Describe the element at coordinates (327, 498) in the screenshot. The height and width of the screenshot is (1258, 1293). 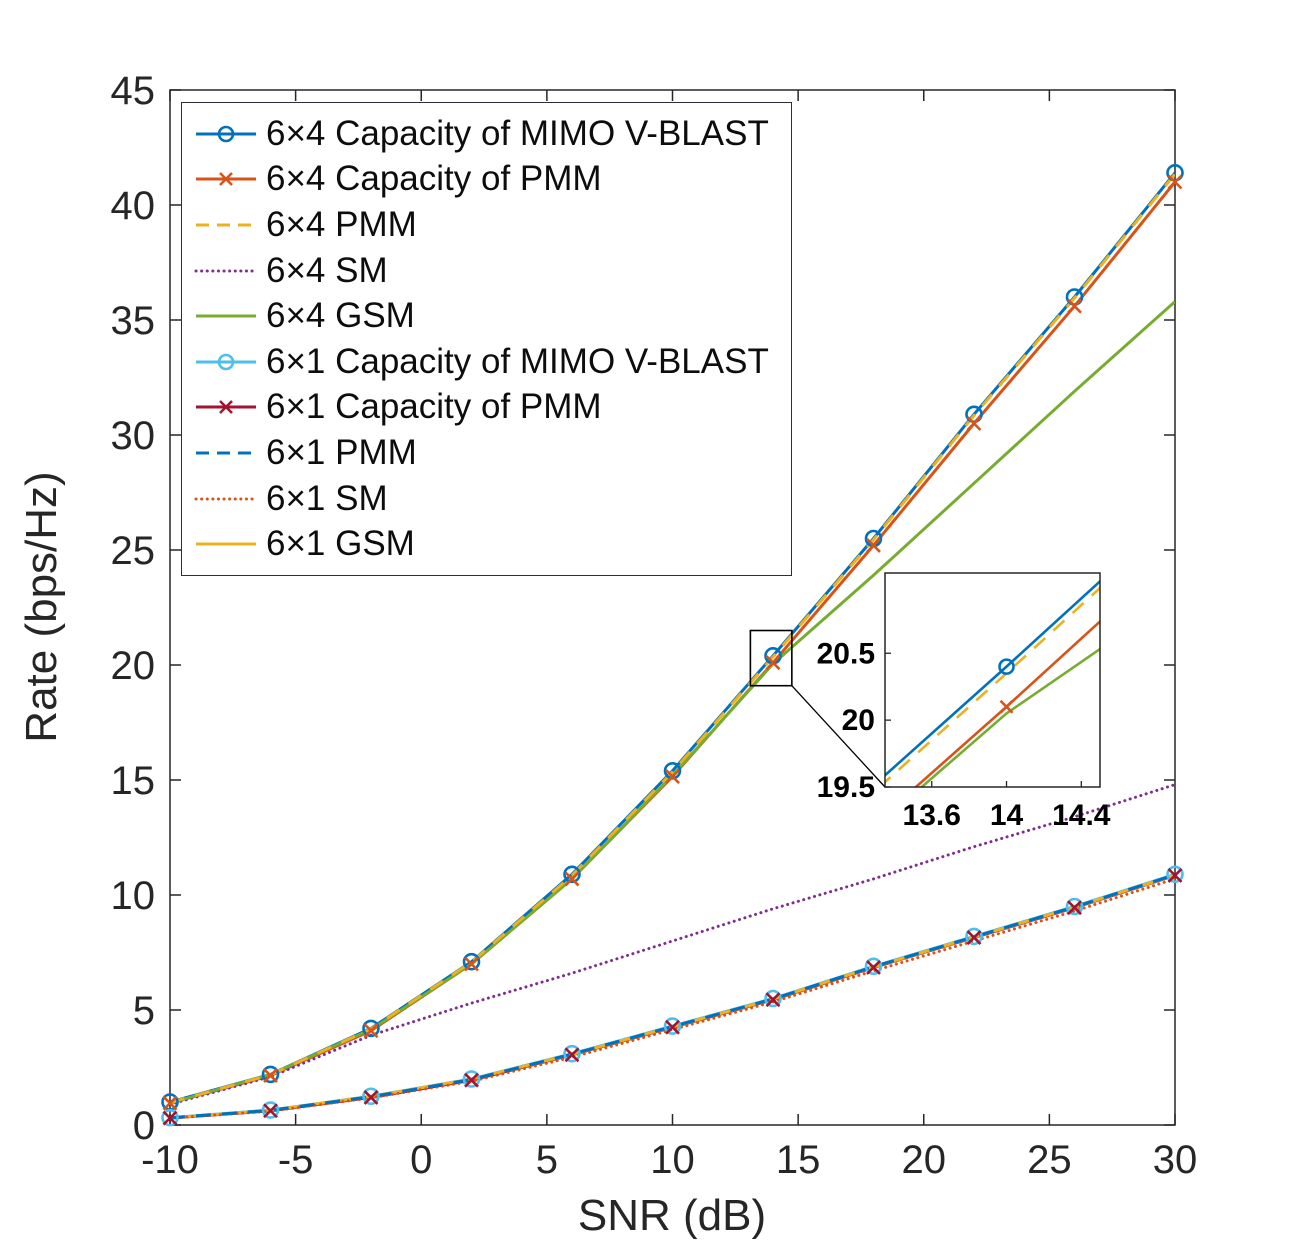
I see `legend-item-label: 6×1 SM` at that location.